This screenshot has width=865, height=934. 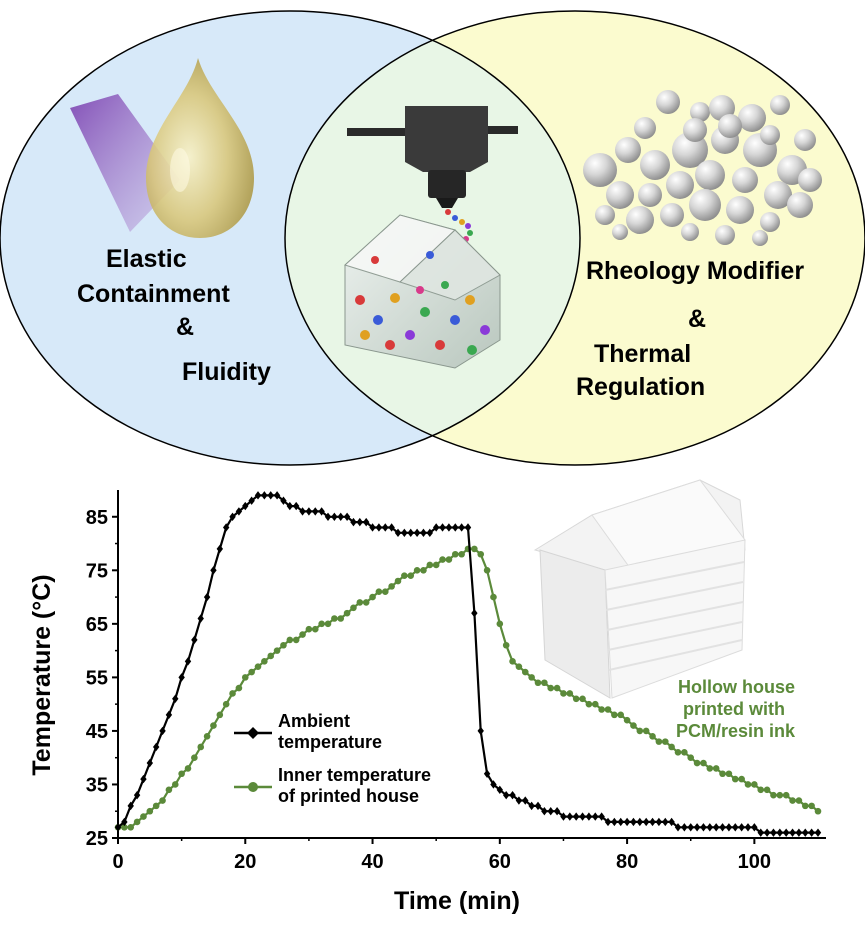 I want to click on x-tick-label: 0, so click(x=117, y=862).